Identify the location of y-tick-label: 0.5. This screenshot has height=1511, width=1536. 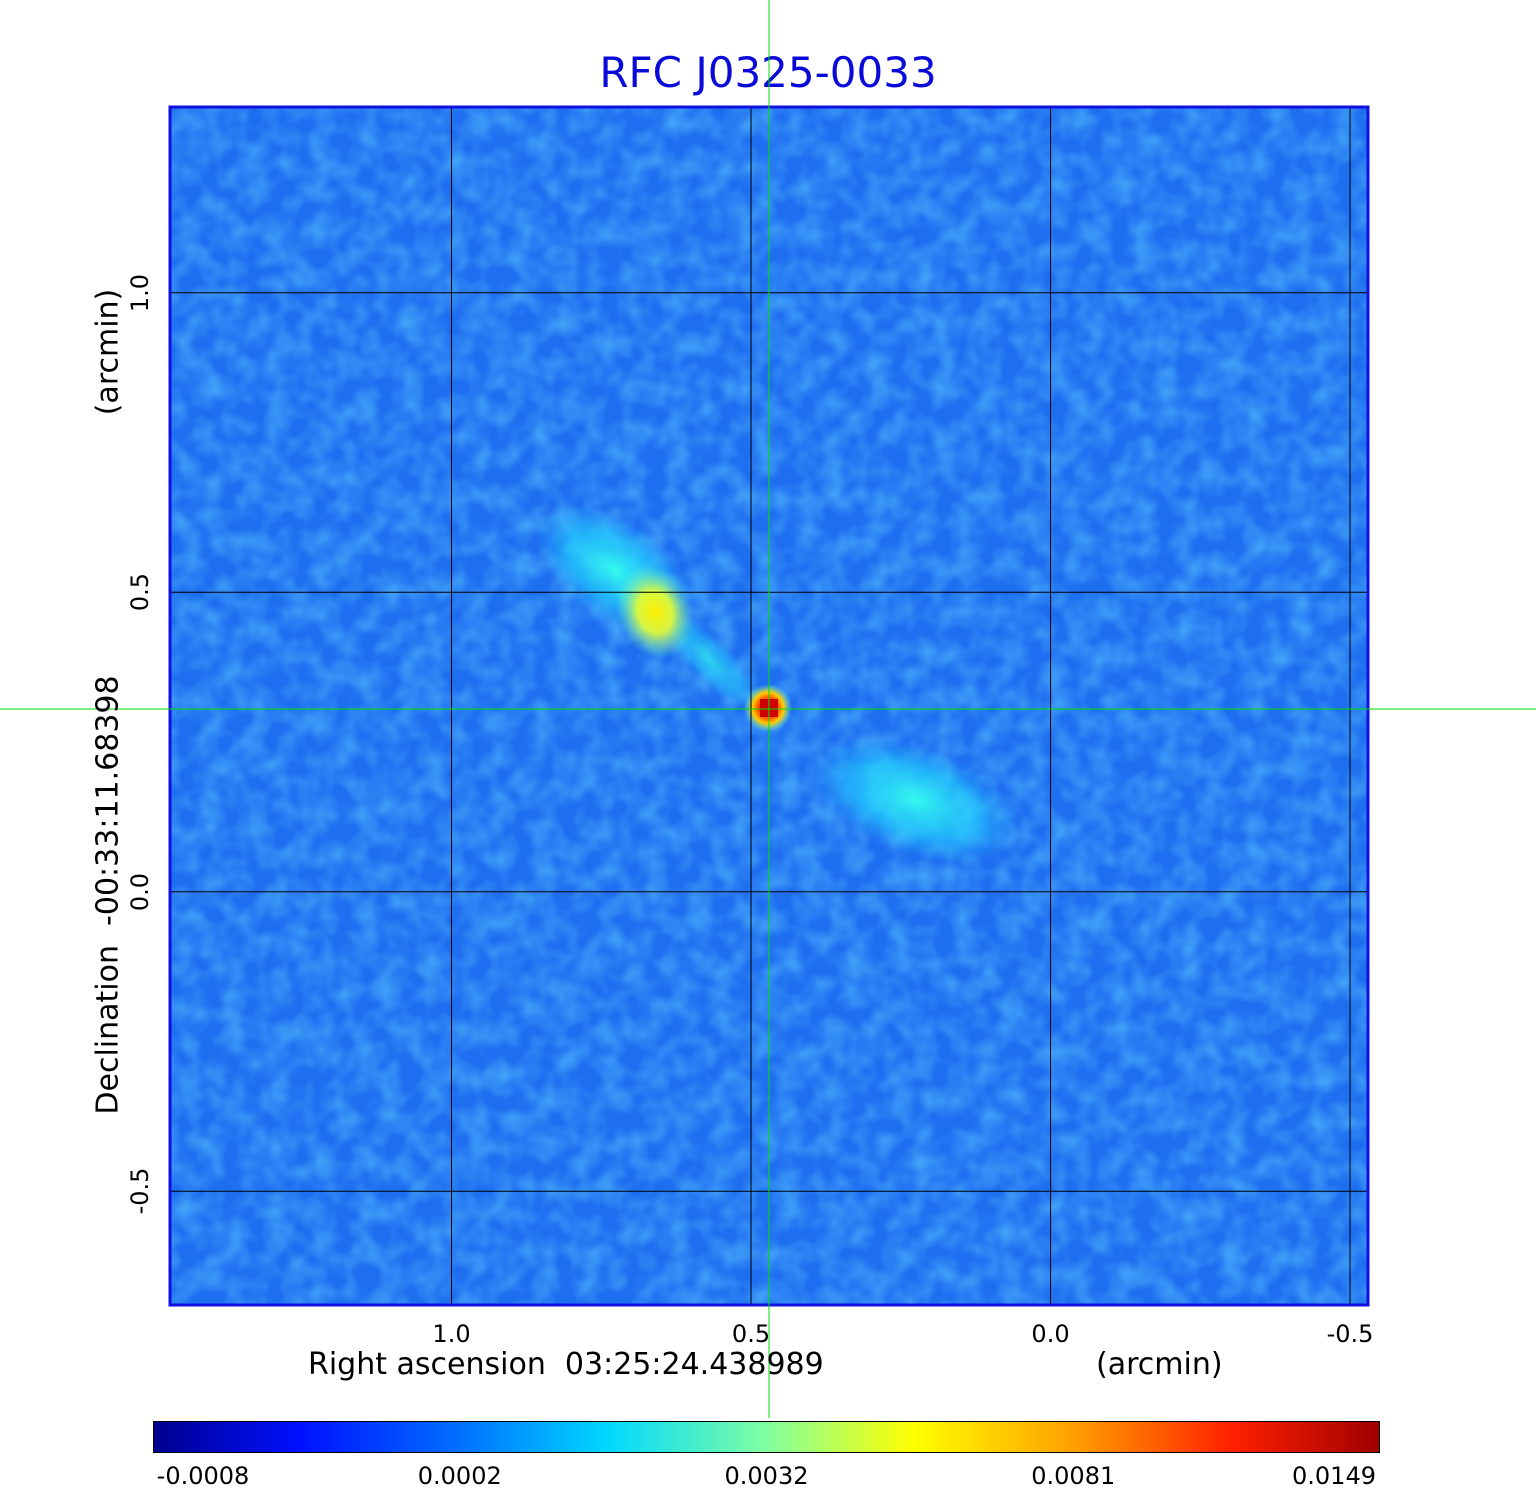
(140, 592).